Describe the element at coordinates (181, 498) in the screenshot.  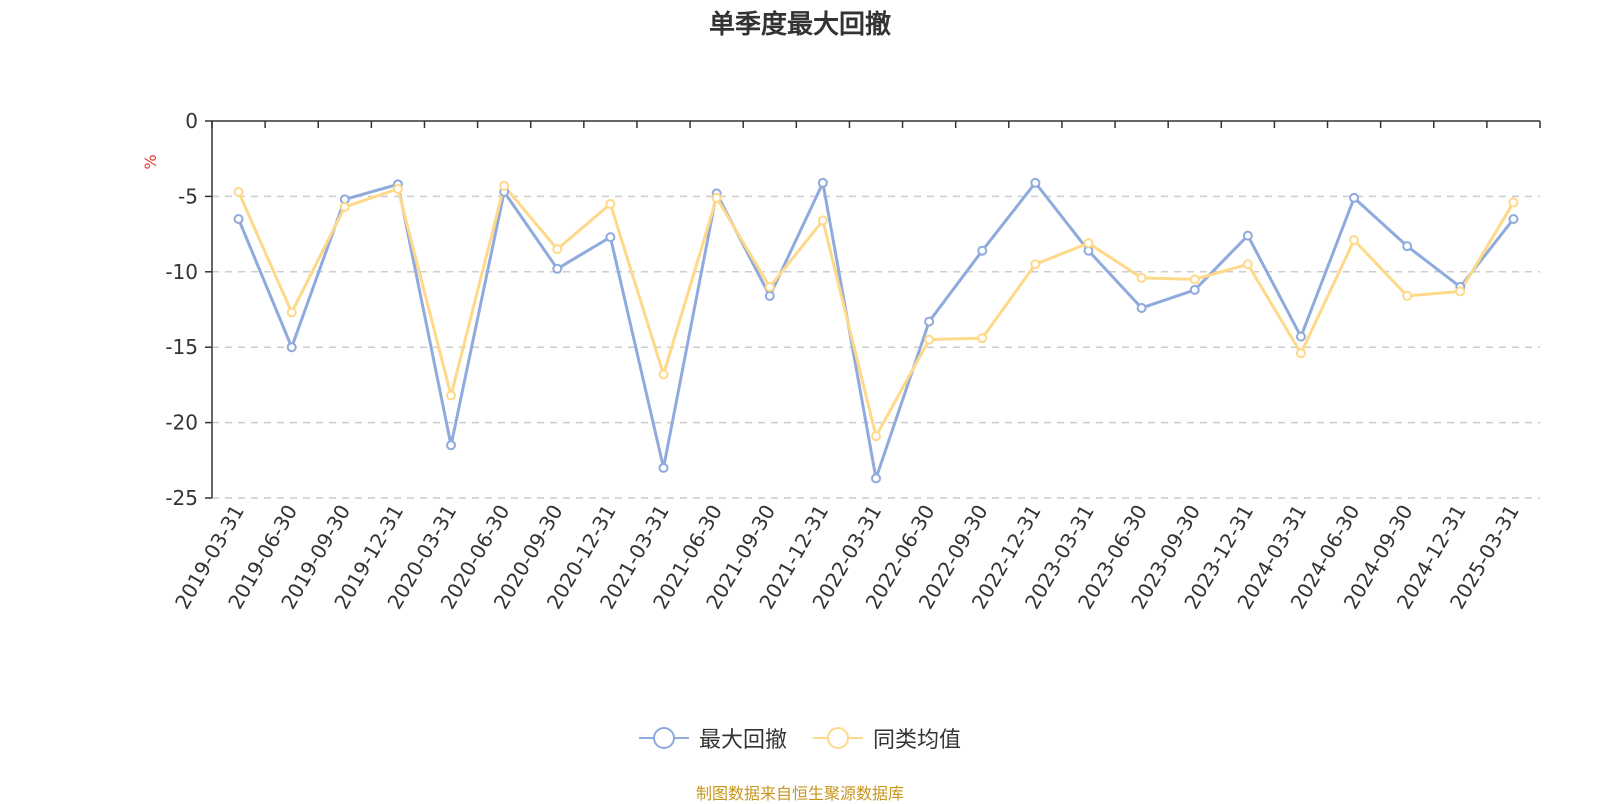
I see `y-tick-label: -25` at that location.